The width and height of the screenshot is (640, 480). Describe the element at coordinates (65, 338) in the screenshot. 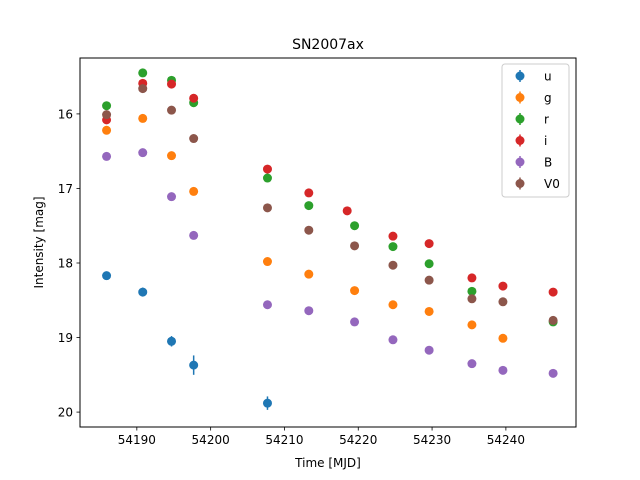

I see `y-tick-label: 19` at that location.